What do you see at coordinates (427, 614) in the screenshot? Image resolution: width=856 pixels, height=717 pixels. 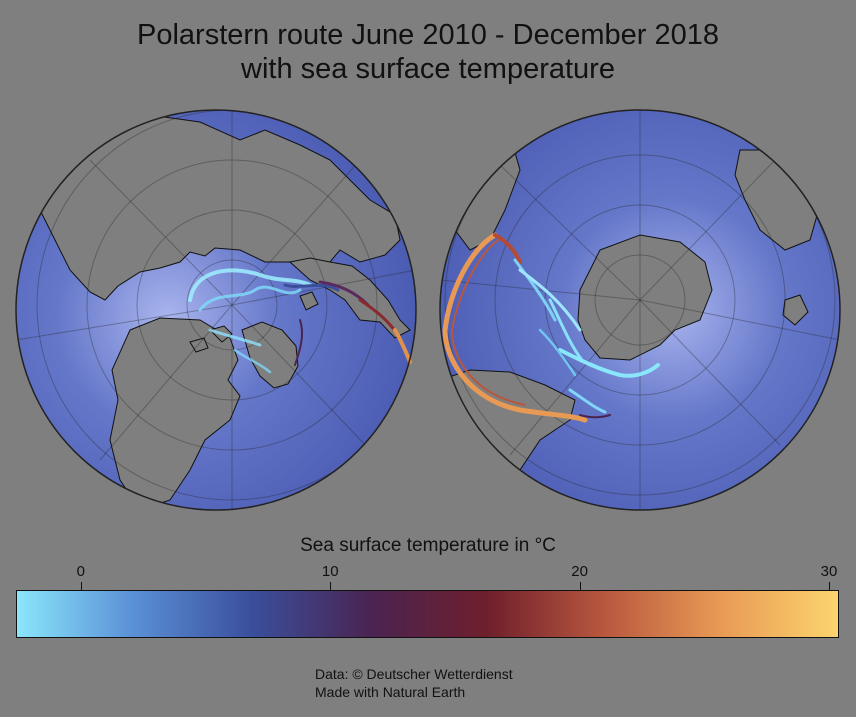 I see `colorbar` at bounding box center [427, 614].